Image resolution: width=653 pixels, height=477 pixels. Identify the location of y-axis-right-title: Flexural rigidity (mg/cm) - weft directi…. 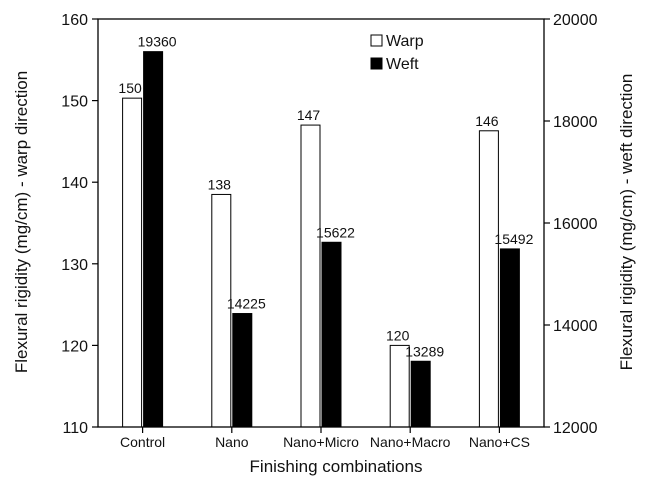
(626, 222).